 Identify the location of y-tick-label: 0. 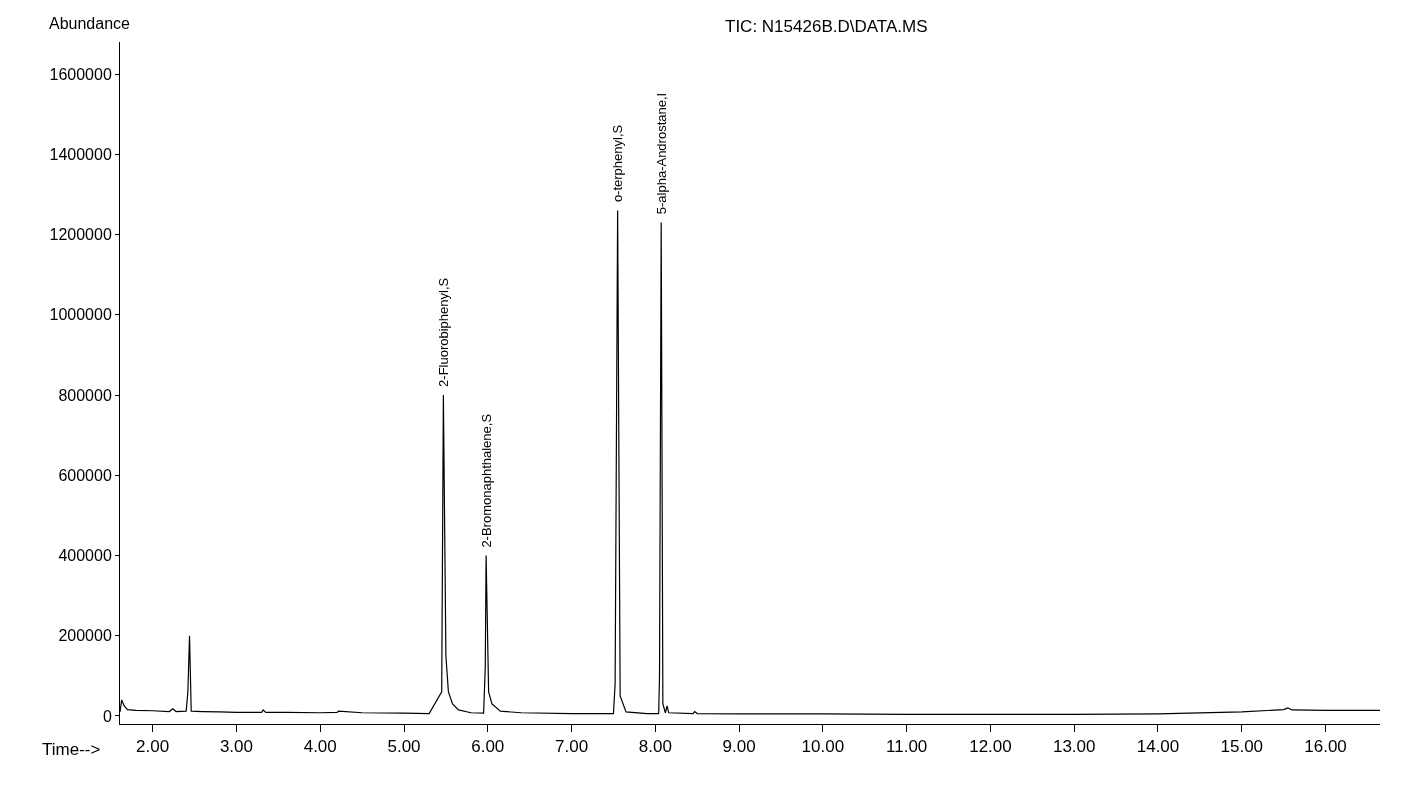
(107, 716).